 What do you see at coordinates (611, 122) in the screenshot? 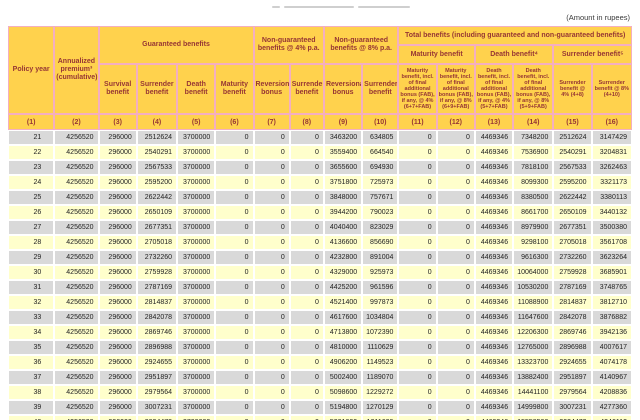
I see `column-number-16: (16)` at bounding box center [611, 122].